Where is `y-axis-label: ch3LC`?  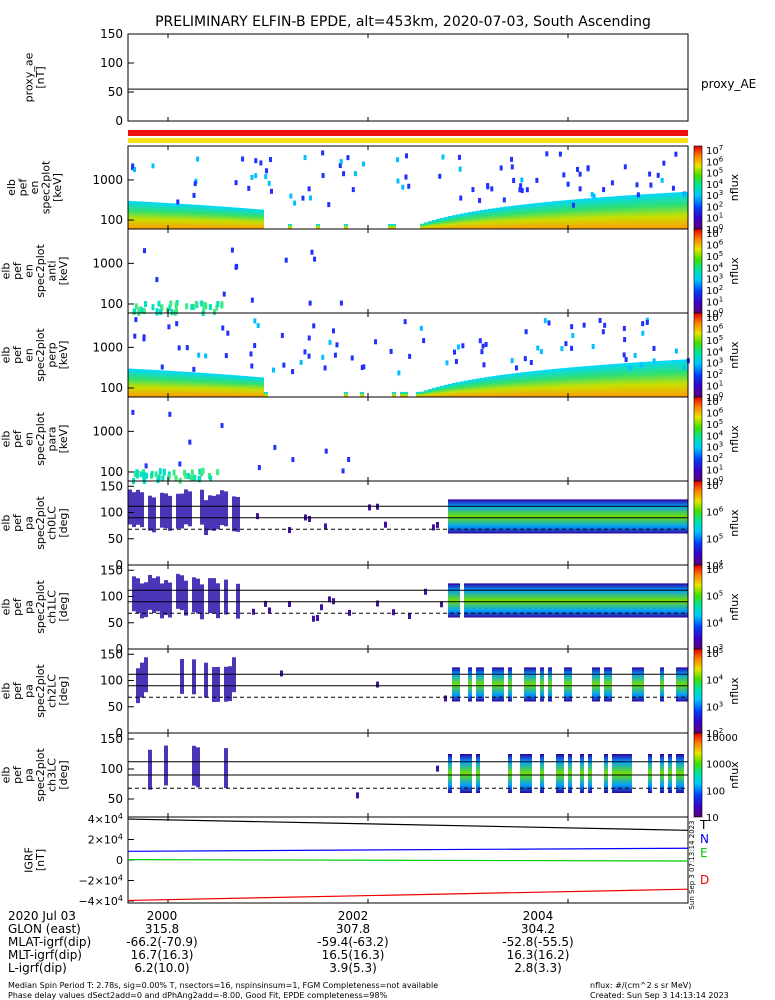 y-axis-label: ch3LC is located at coordinates (51, 775).